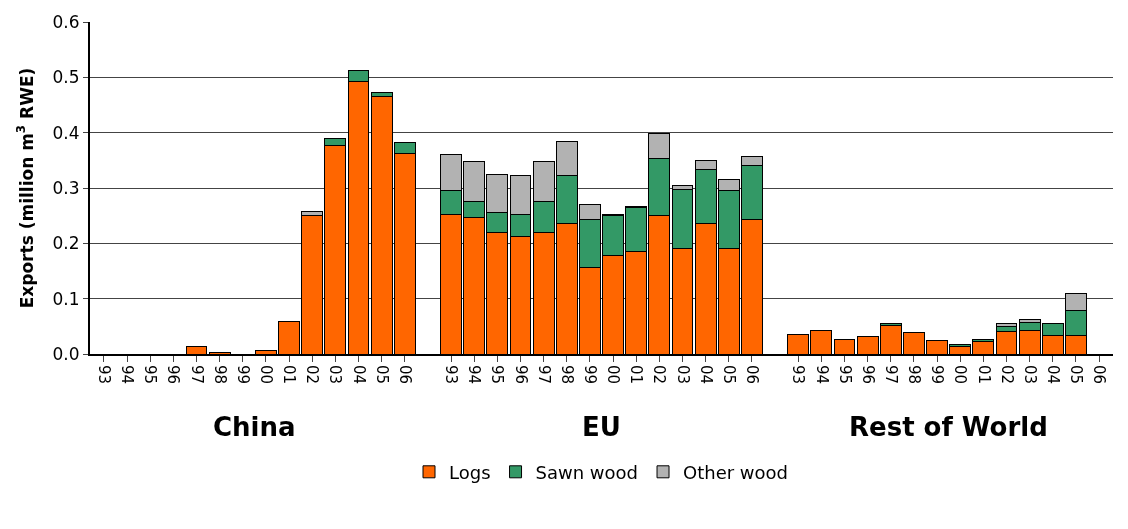  What do you see at coordinates (66, 187) in the screenshot?
I see `y-tick-label: 0.3` at bounding box center [66, 187].